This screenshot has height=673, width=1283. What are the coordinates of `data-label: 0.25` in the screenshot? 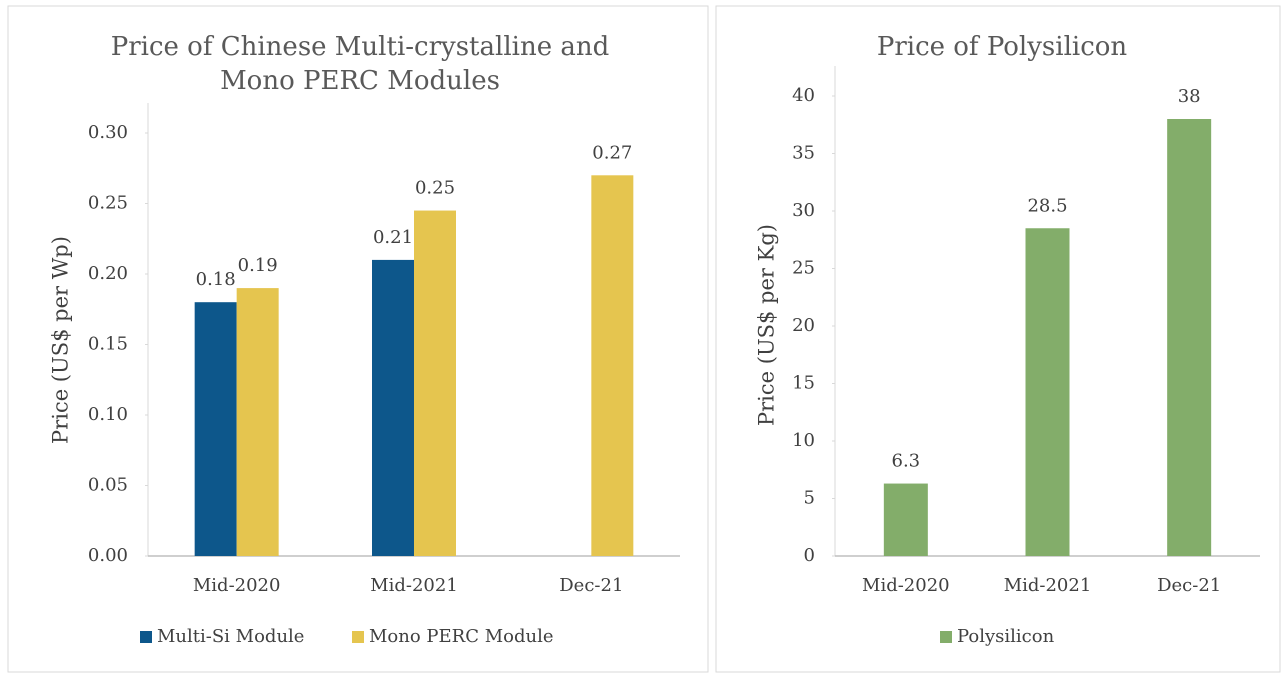 It's located at (435, 188).